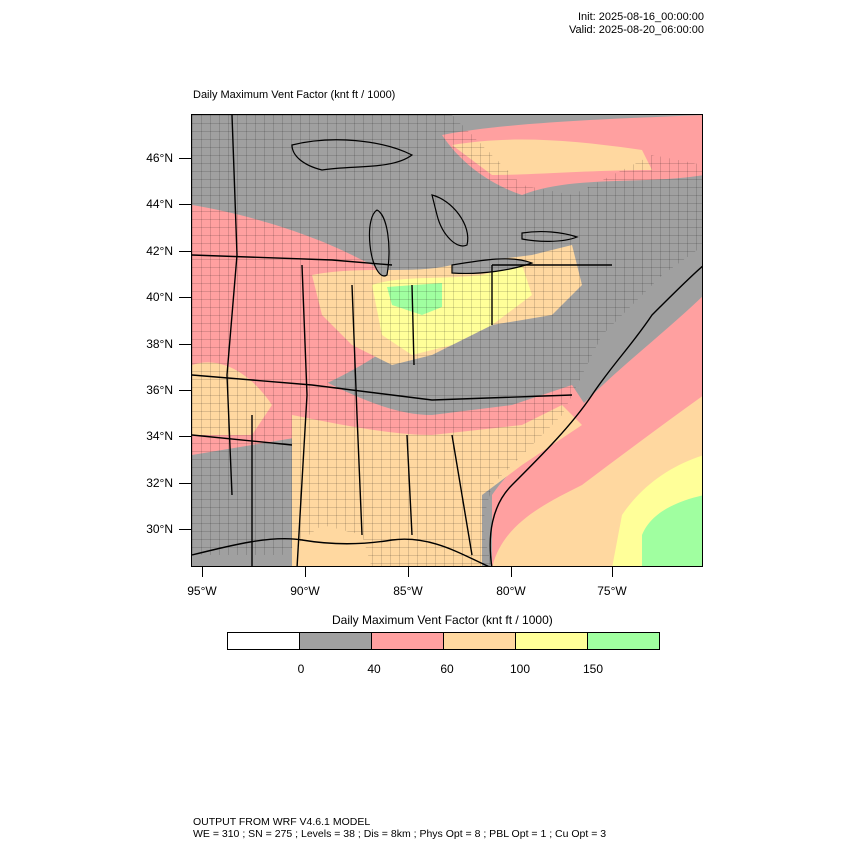  I want to click on colorbar-label: 40, so click(374, 669).